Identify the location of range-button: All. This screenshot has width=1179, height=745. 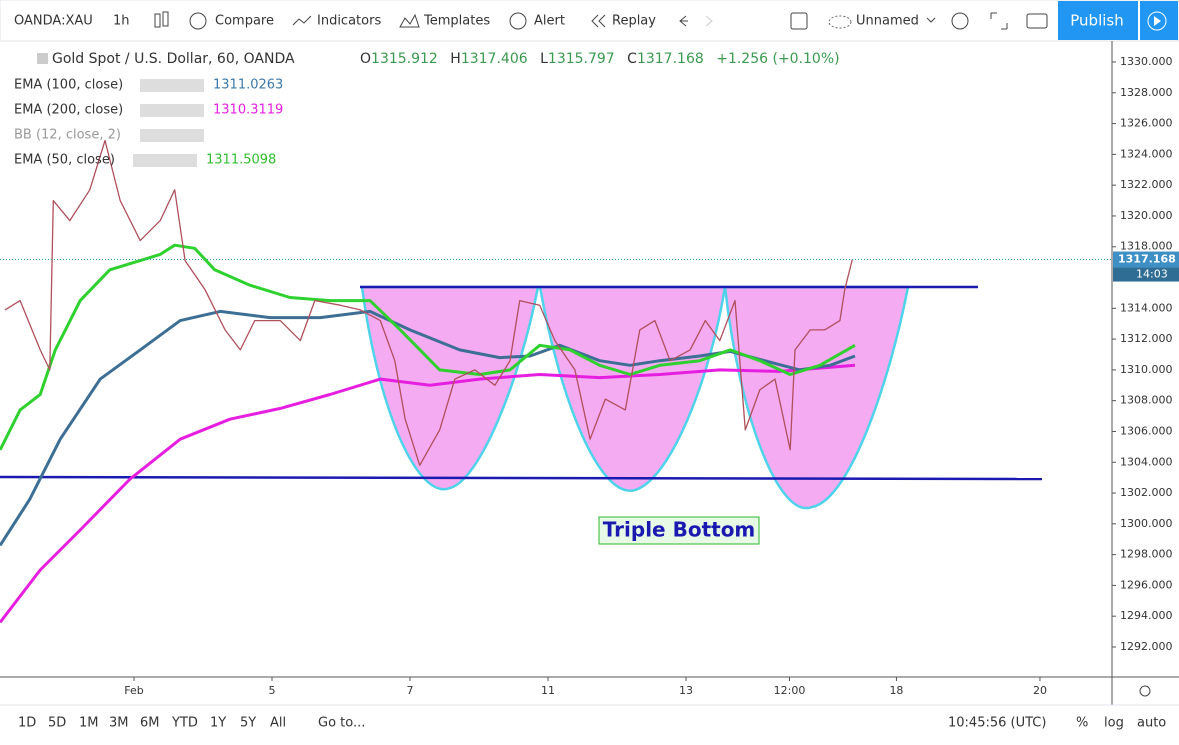
(278, 723).